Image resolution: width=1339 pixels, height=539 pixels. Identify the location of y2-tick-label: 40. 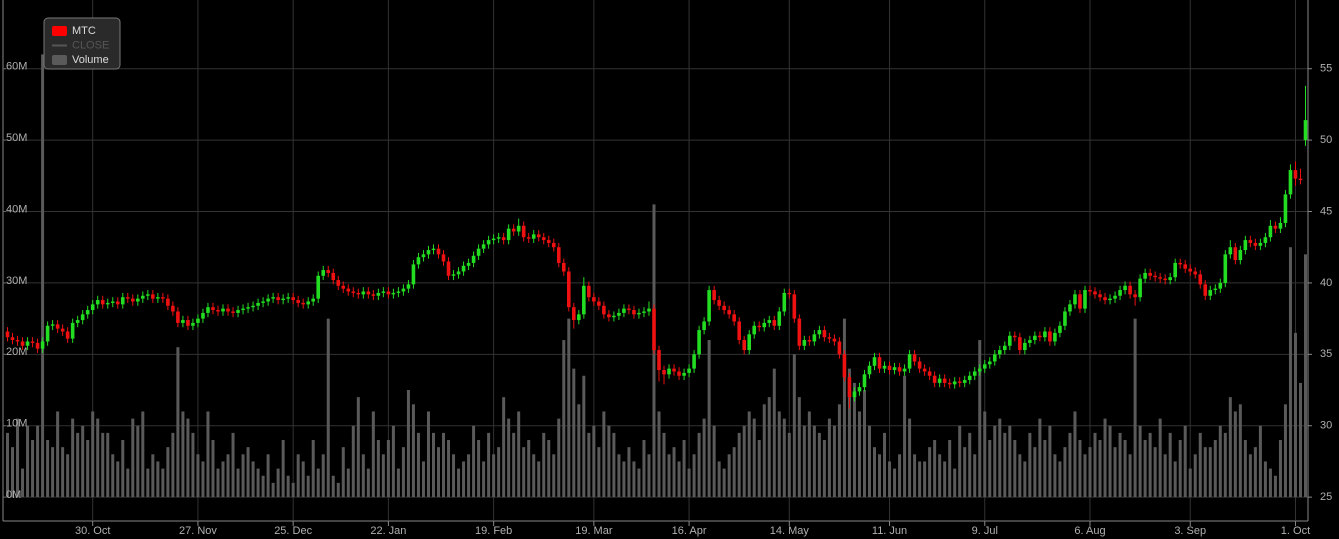
(1326, 283).